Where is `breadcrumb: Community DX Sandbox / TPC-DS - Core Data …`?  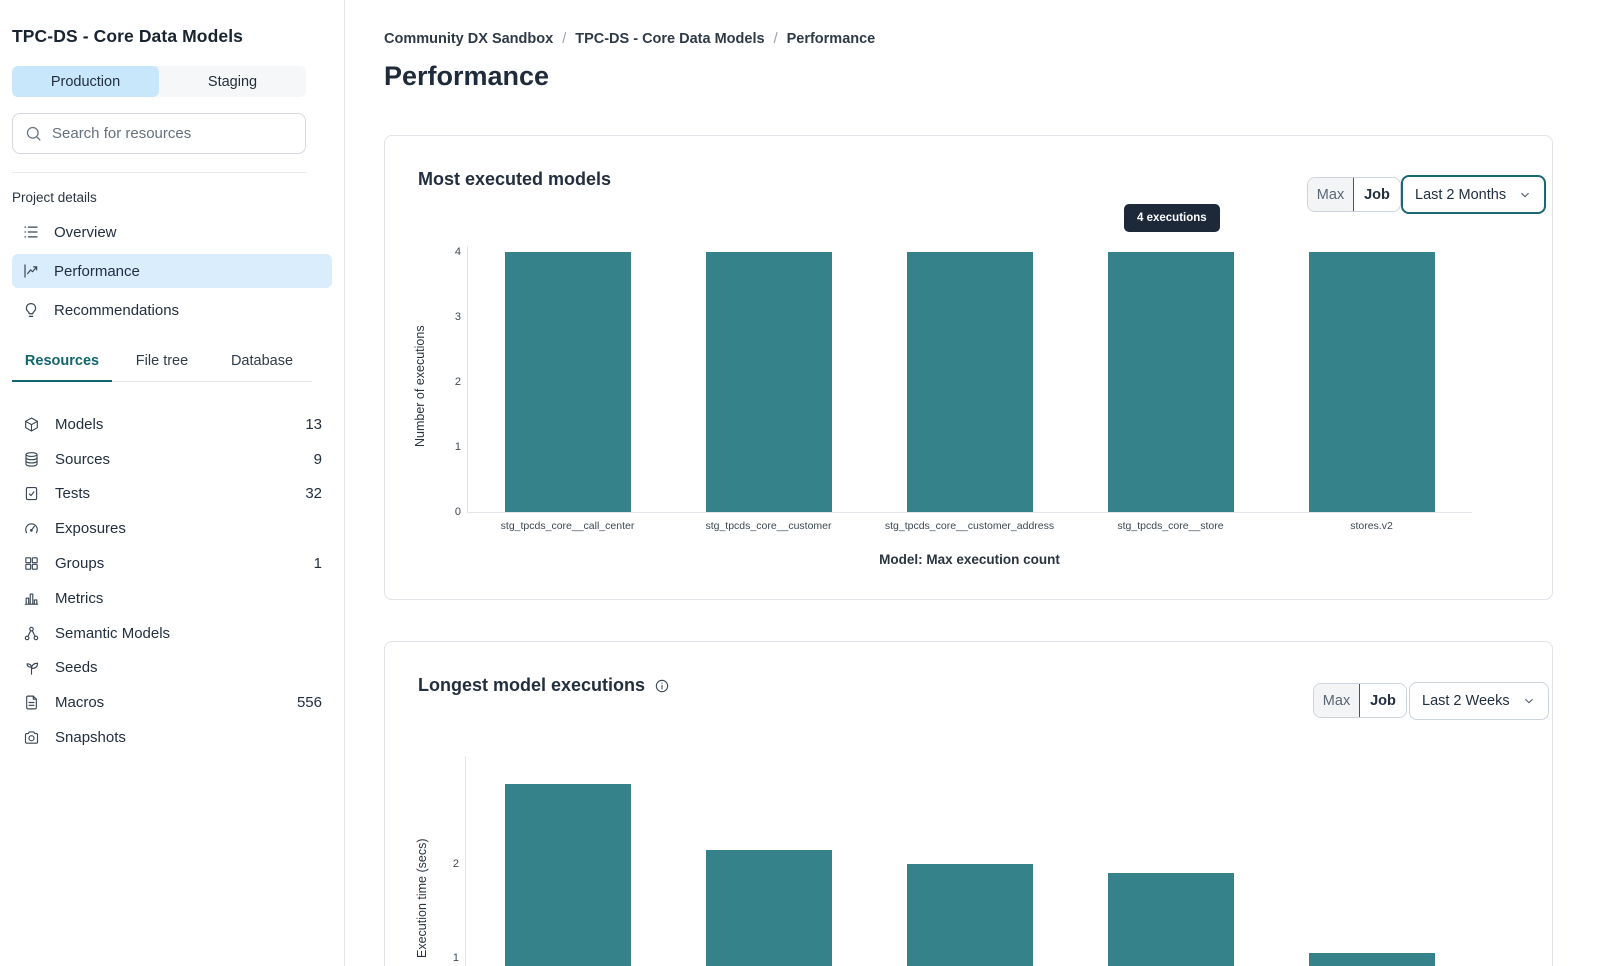
breadcrumb: Community DX Sandbox / TPC-DS - Core Data … is located at coordinates (629, 39).